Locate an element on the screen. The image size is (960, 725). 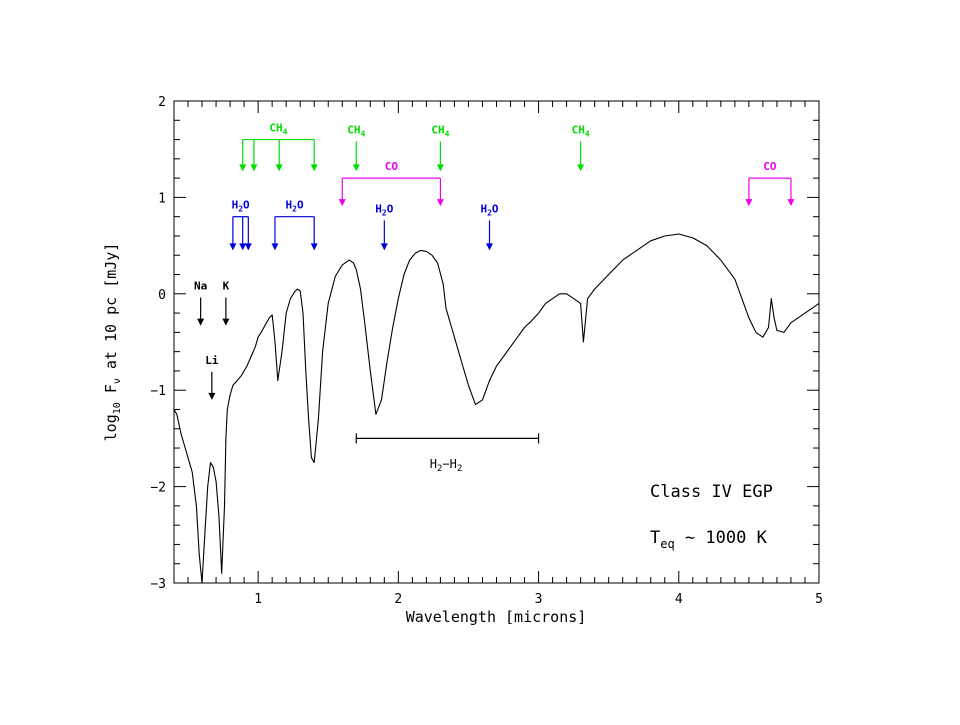
absorption-label: K is located at coordinates (226, 286).